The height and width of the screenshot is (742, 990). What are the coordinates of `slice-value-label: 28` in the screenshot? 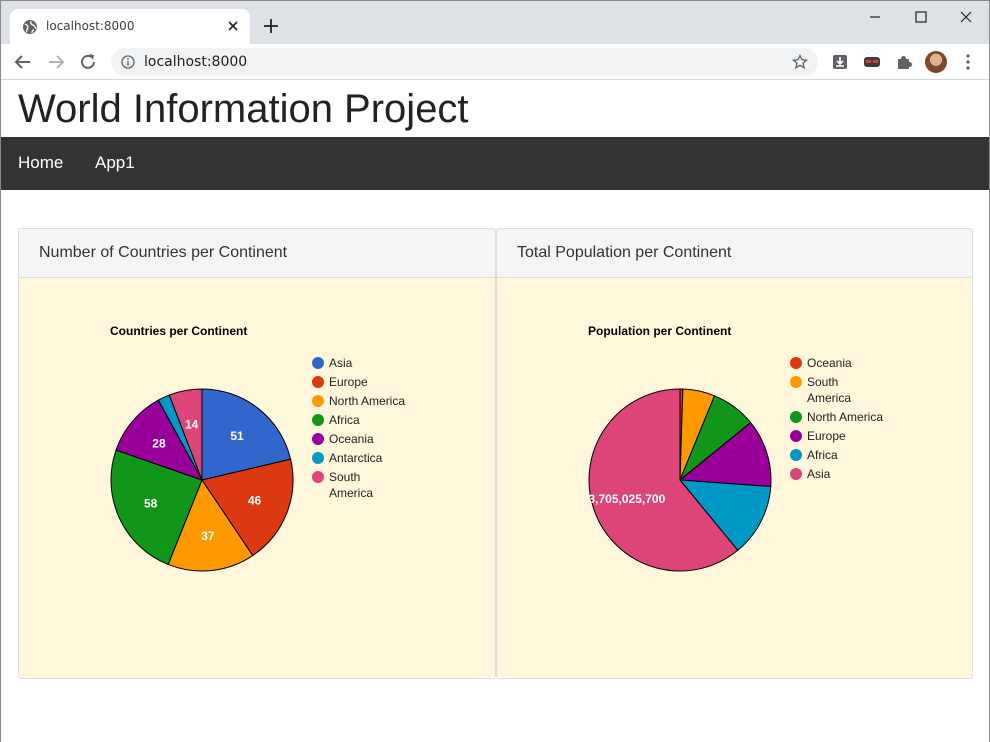 It's located at (159, 444).